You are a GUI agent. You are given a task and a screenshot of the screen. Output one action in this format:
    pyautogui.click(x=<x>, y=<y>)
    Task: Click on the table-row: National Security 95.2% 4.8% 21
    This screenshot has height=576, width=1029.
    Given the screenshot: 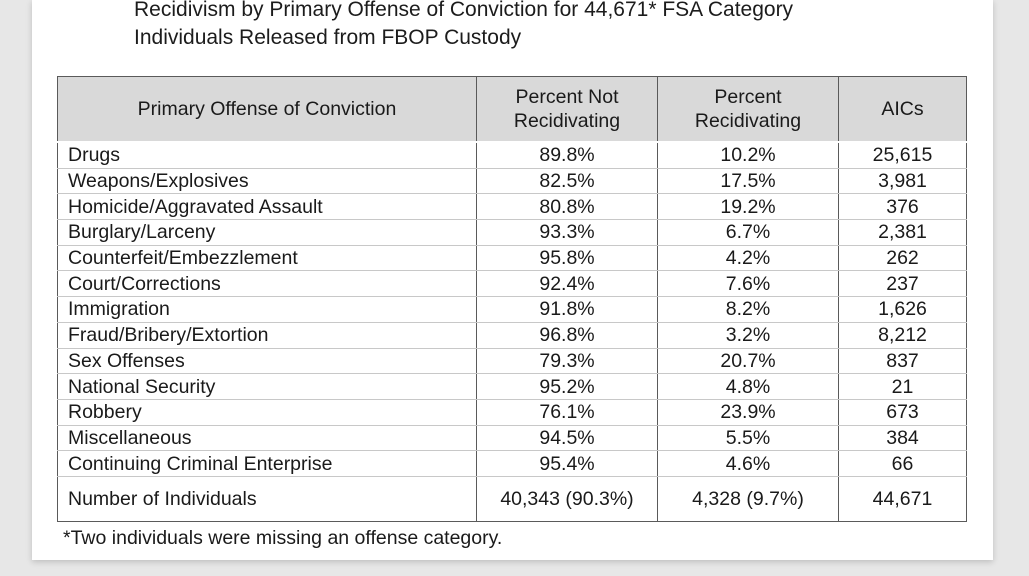 What is the action you would take?
    pyautogui.click(x=512, y=386)
    